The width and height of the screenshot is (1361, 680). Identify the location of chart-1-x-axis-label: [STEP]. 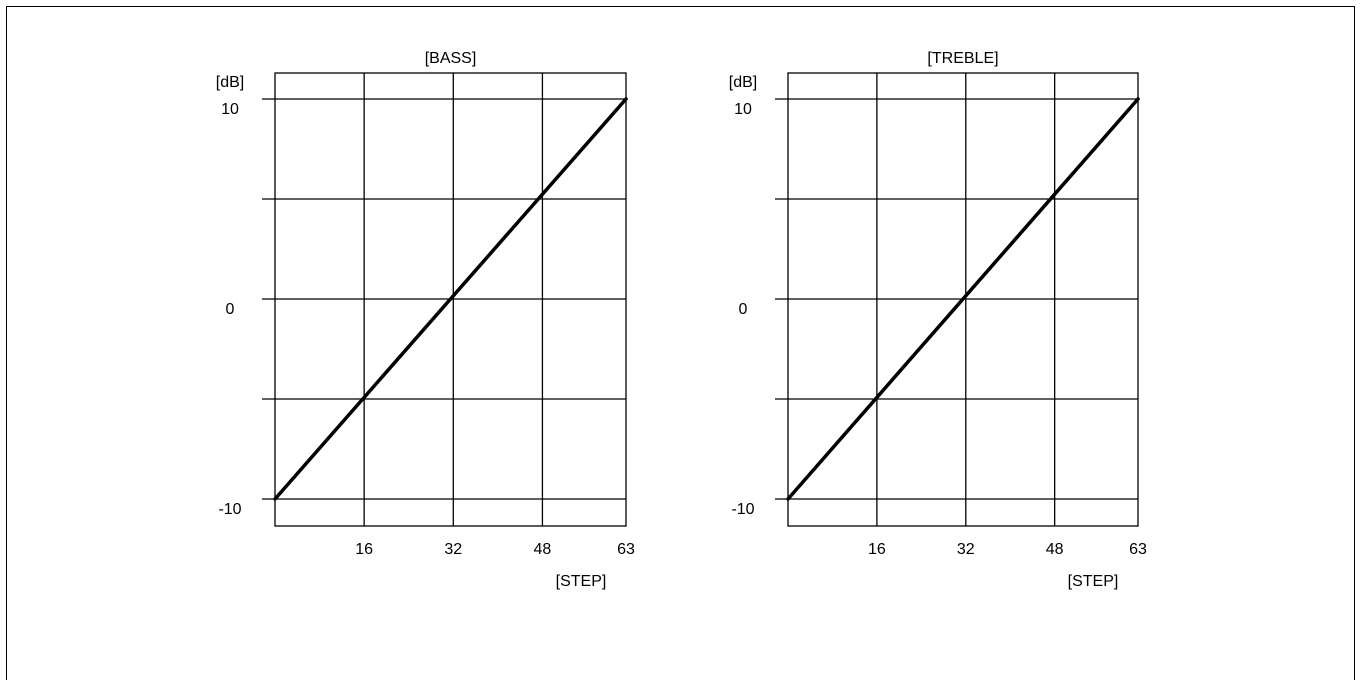
(581, 581).